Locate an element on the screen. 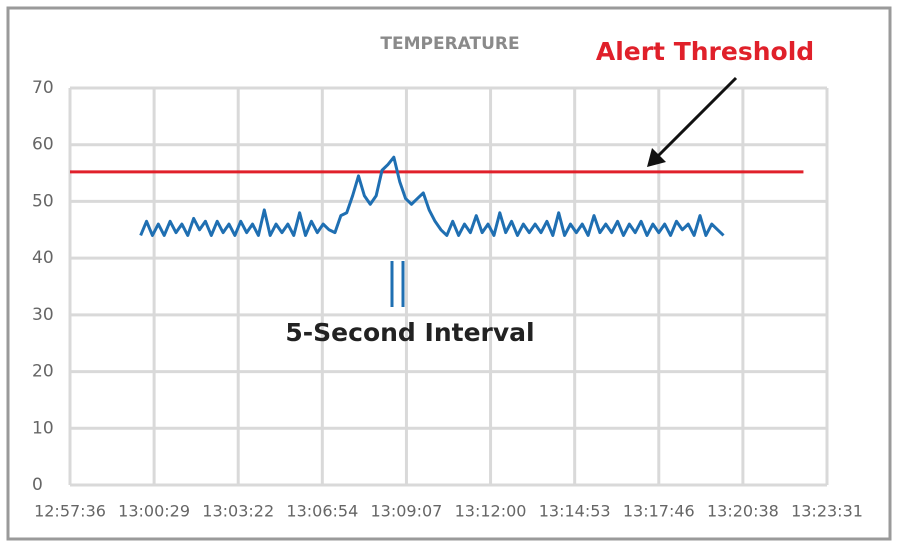 The width and height of the screenshot is (900, 551). y-tick-label: 20 is located at coordinates (43, 372).